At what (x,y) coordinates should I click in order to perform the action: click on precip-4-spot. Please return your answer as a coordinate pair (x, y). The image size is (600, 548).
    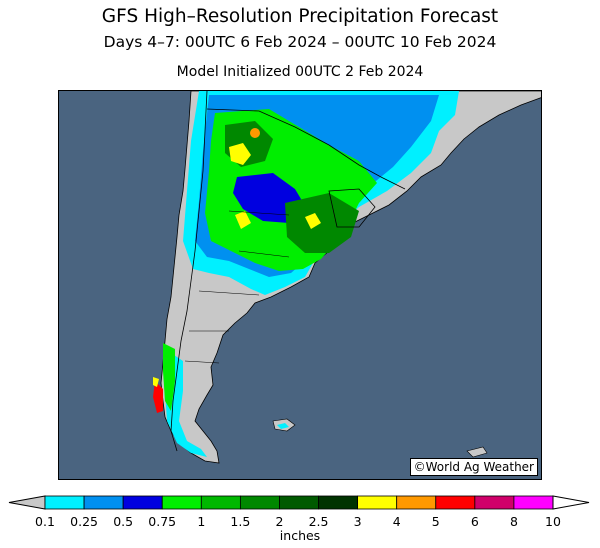
    Looking at the image, I should click on (255, 133).